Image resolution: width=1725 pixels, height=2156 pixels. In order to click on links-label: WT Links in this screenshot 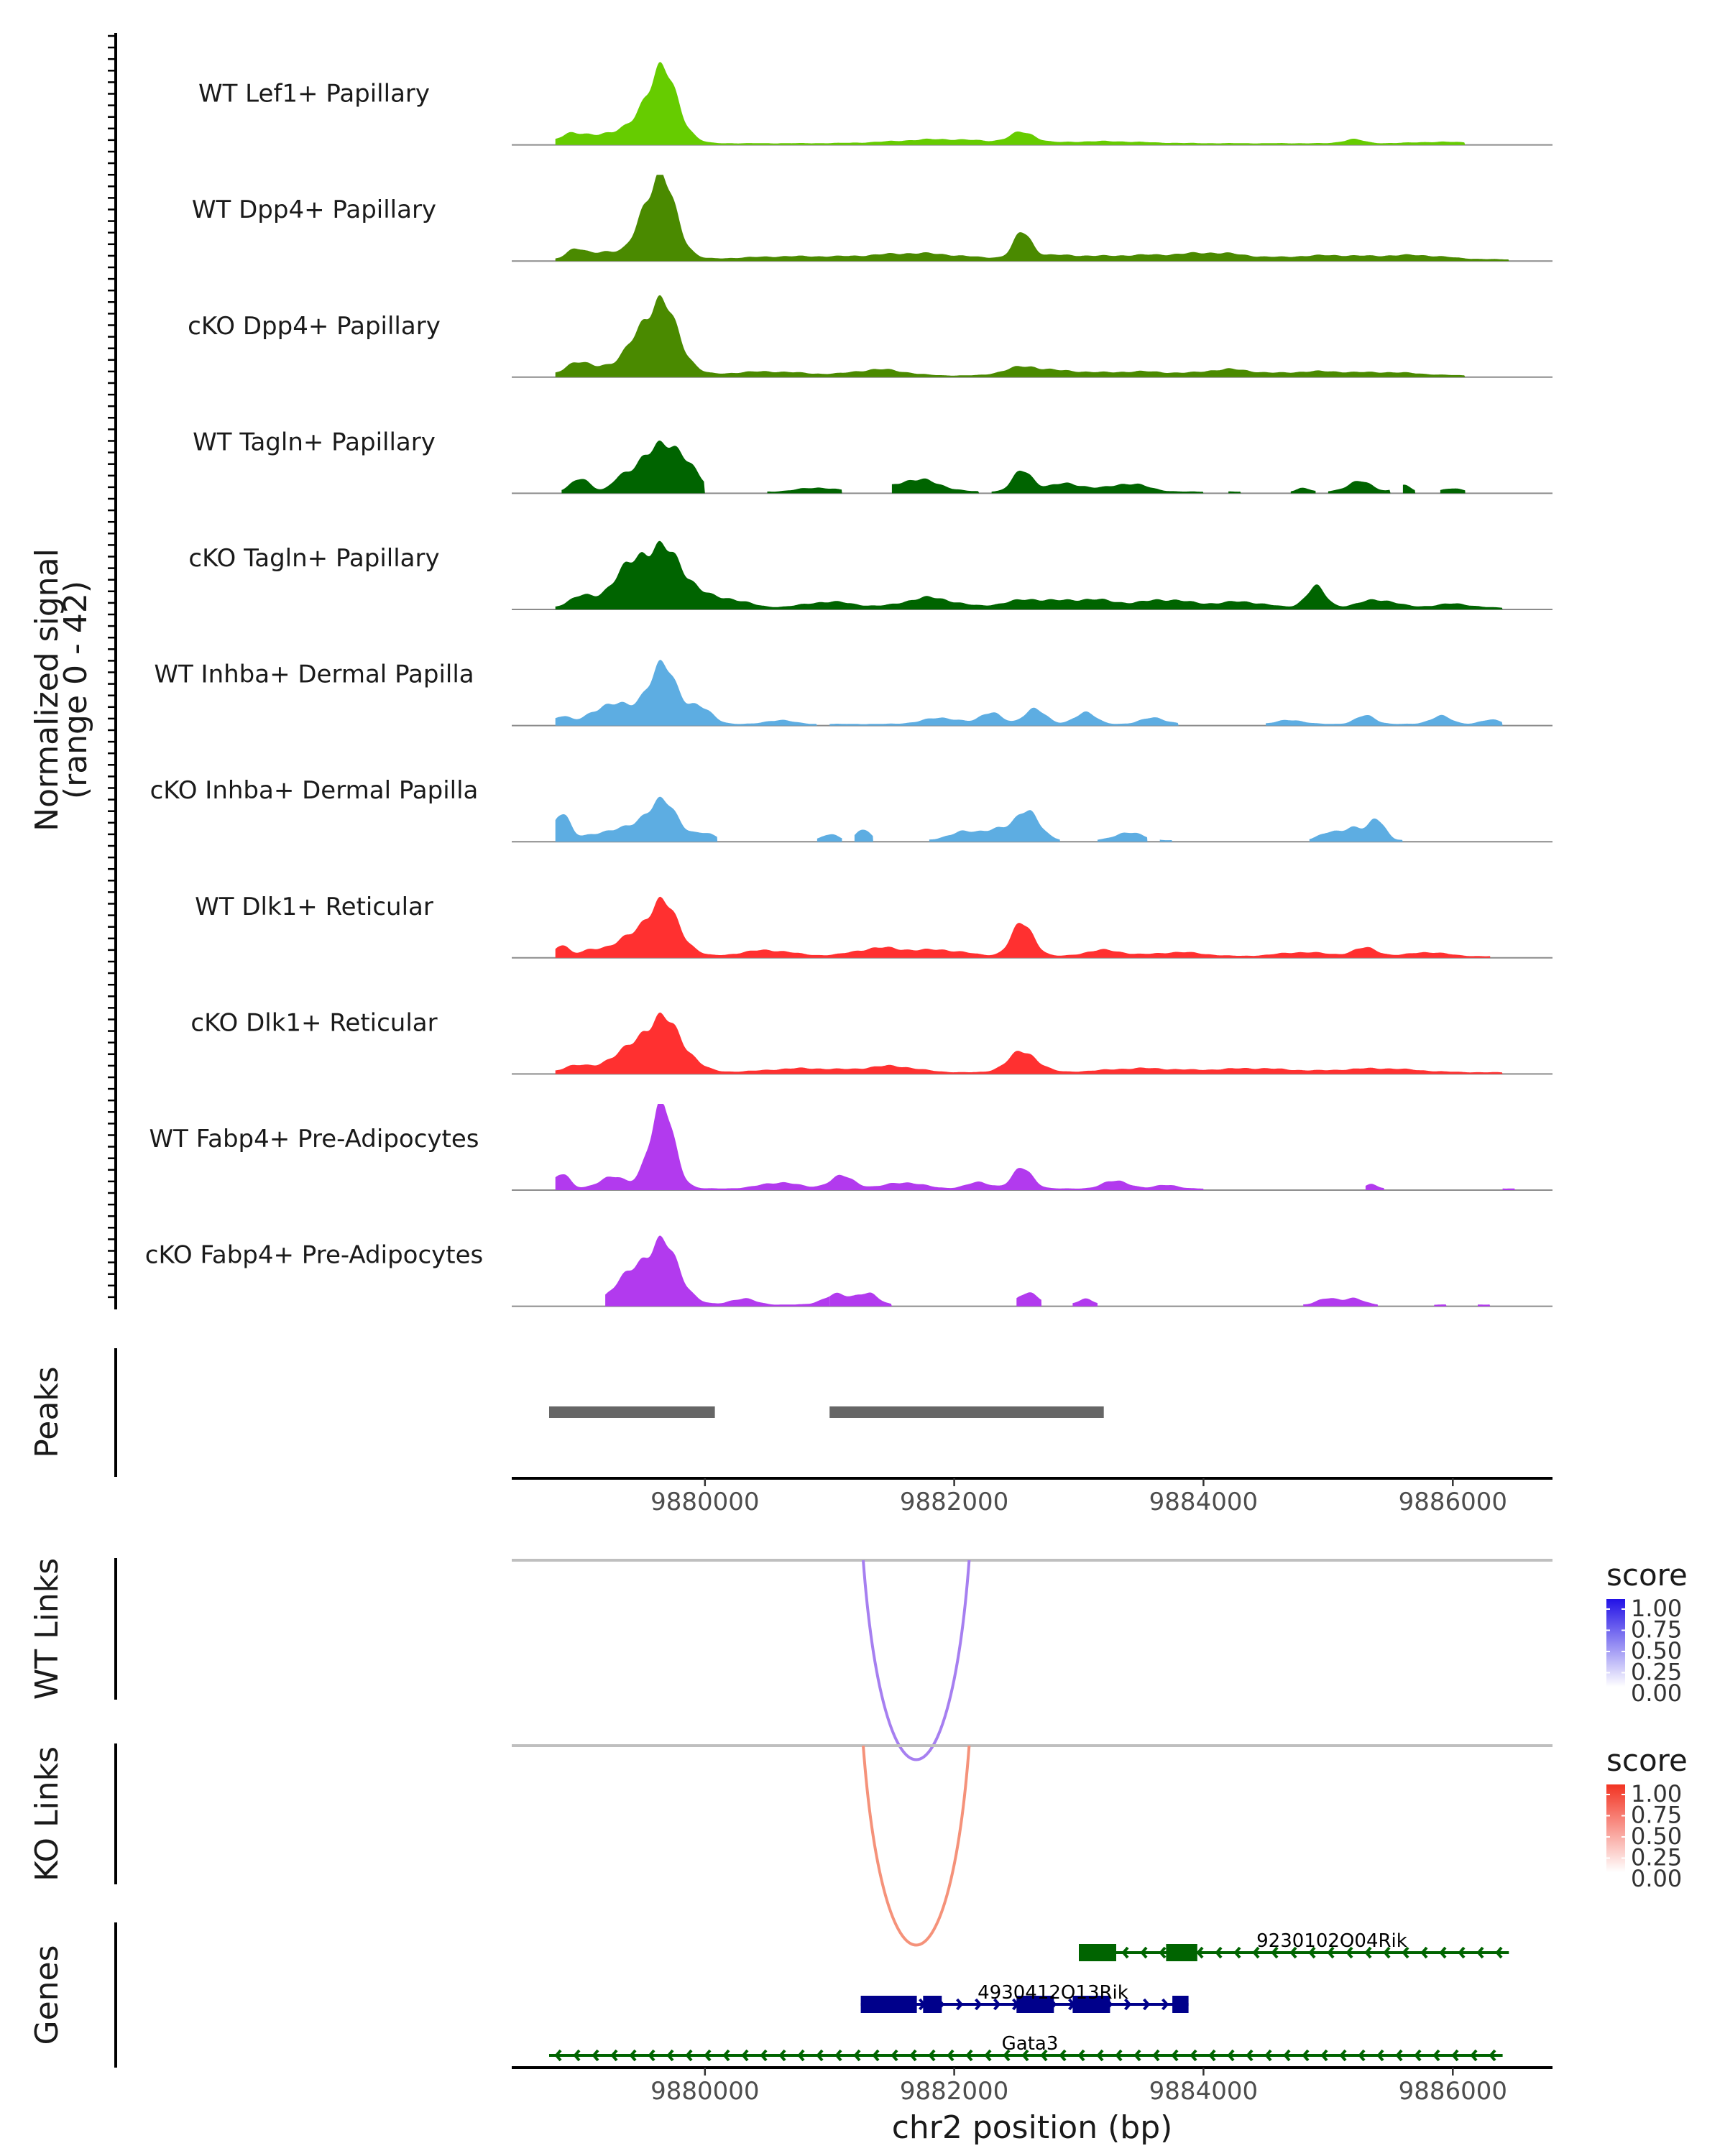, I will do `click(47, 1629)`.